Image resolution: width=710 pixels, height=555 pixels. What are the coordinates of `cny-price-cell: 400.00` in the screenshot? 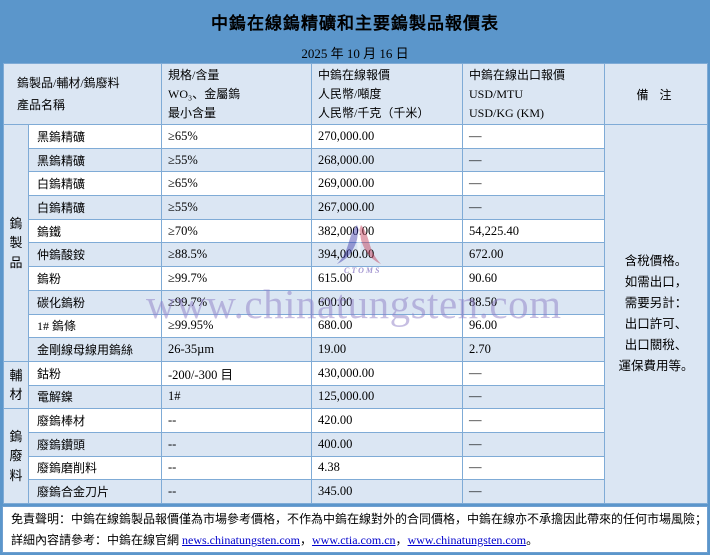 It's located at (387, 444).